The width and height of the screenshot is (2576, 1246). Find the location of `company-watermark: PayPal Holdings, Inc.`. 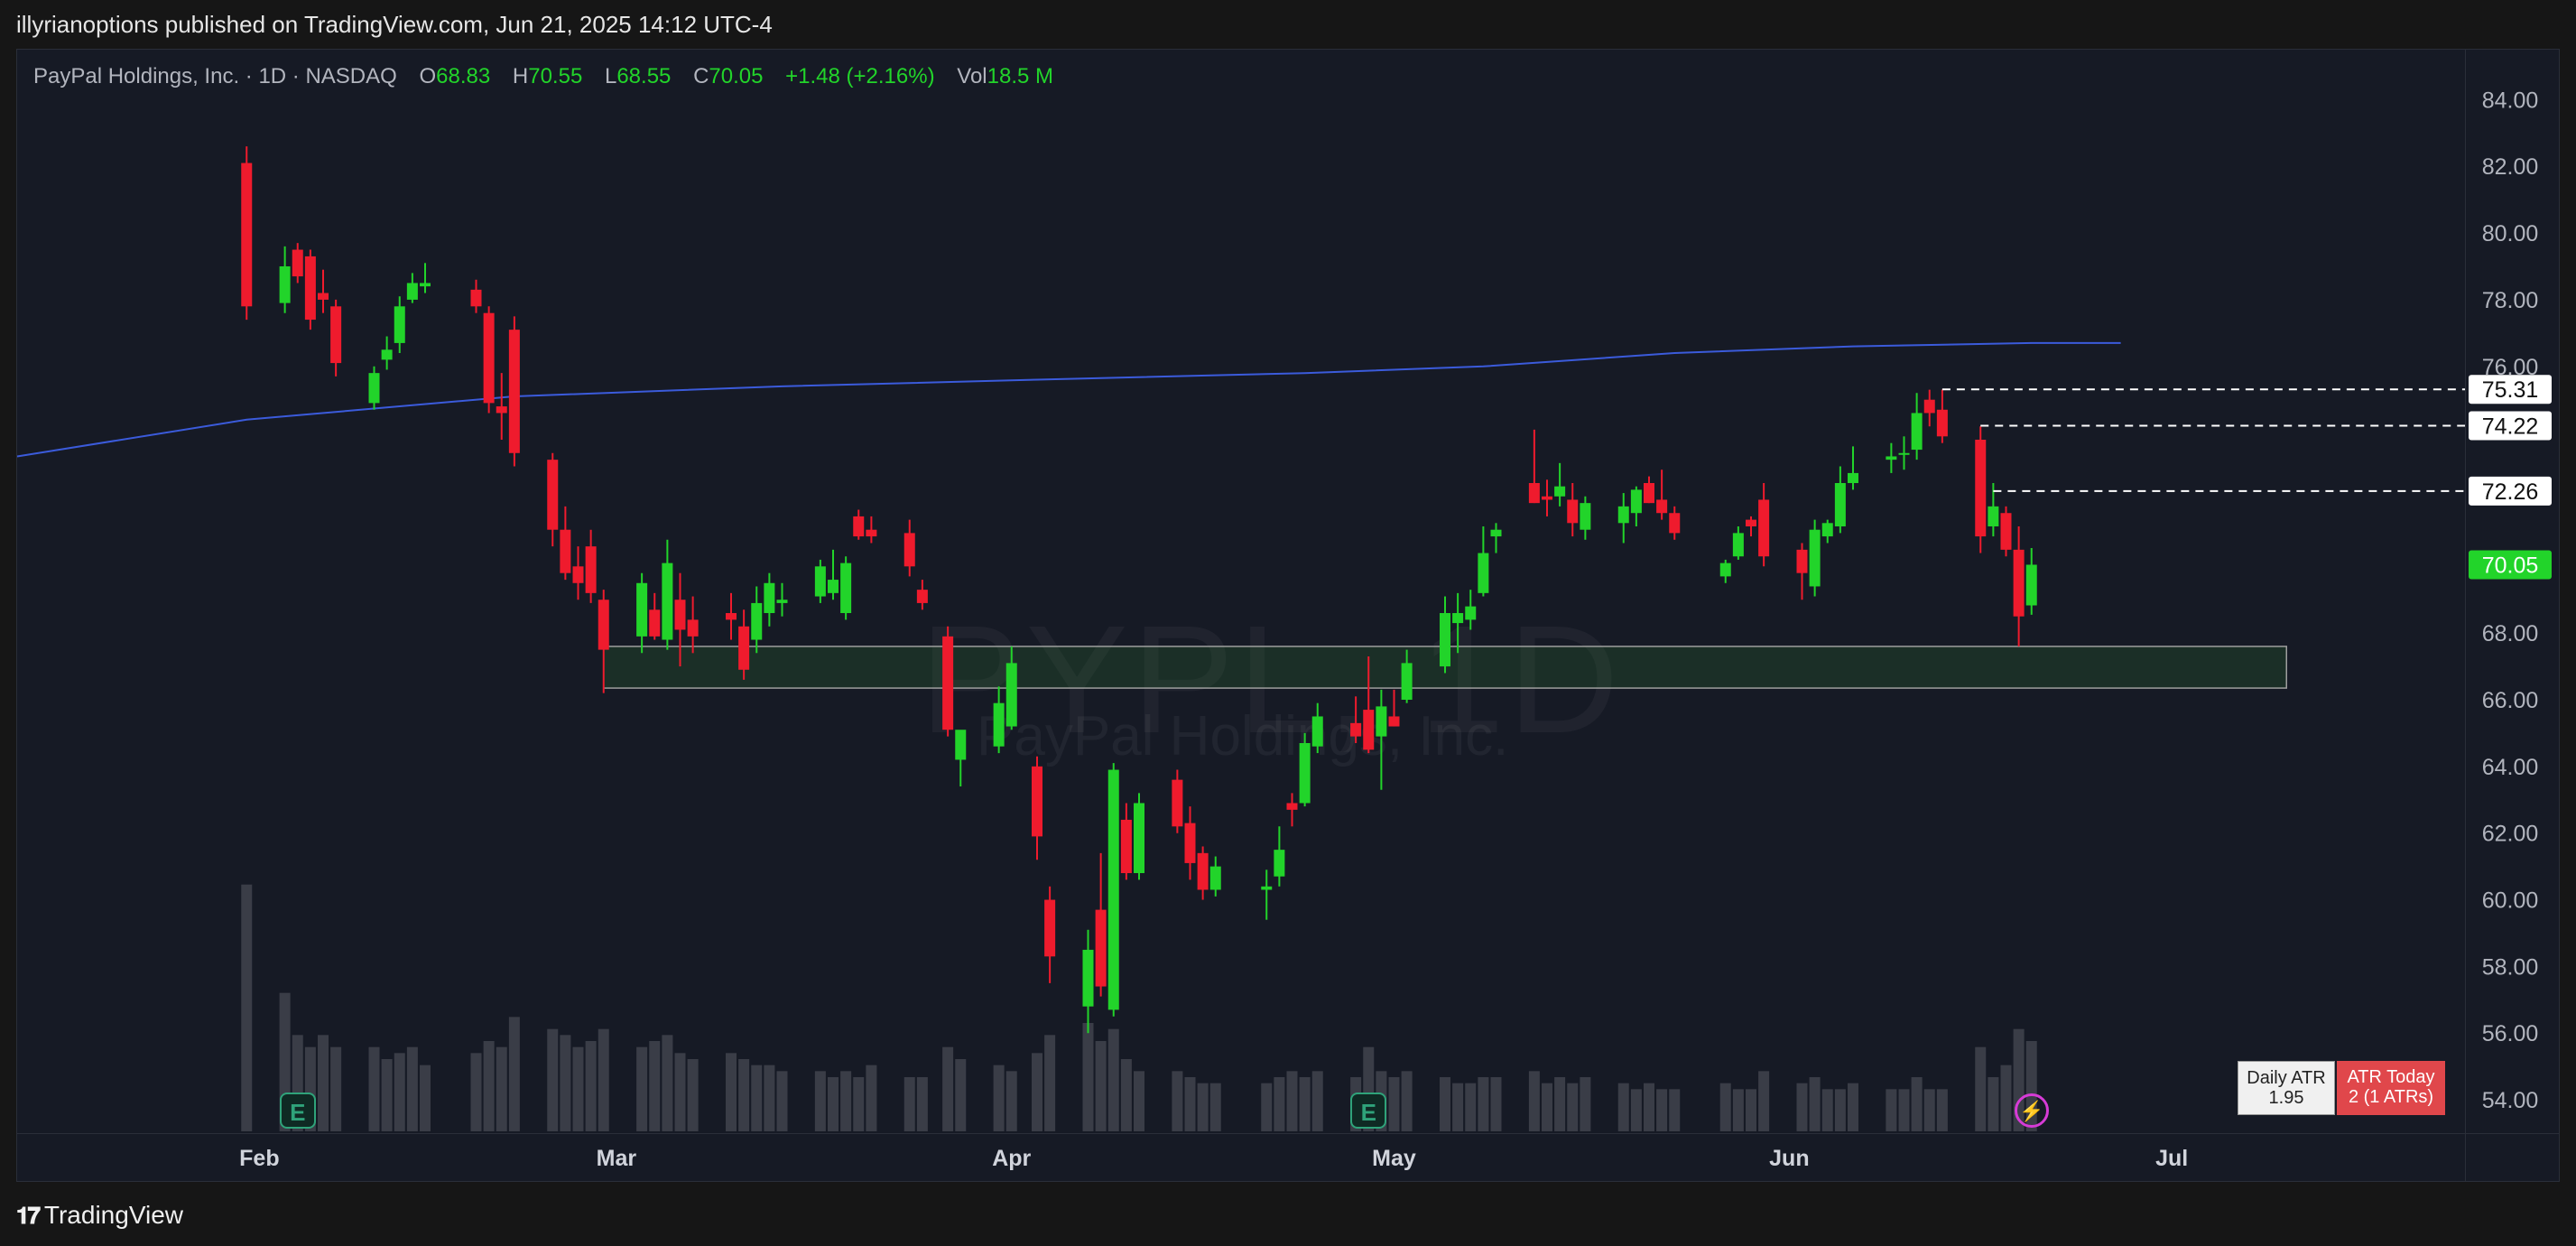

company-watermark: PayPal Holdings, Inc. is located at coordinates (1243, 736).